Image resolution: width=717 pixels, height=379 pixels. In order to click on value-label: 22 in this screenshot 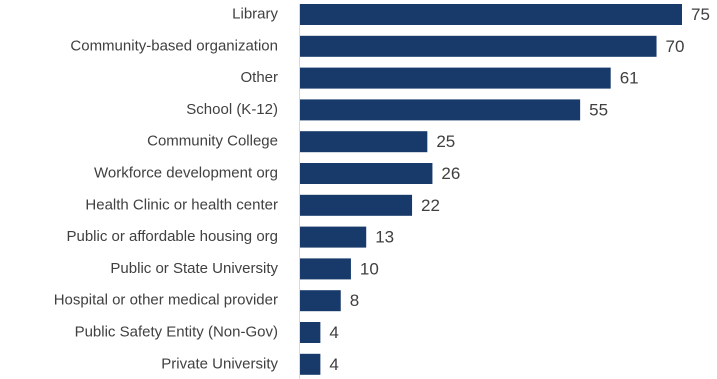, I will do `click(430, 205)`.